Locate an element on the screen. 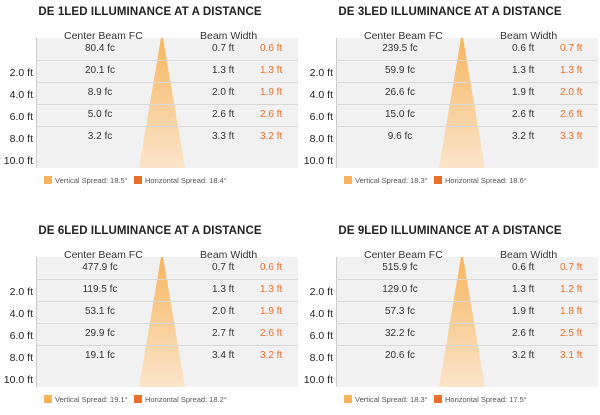 The image size is (600, 415). center-beam-fc-value: 59.9 fc is located at coordinates (400, 70).